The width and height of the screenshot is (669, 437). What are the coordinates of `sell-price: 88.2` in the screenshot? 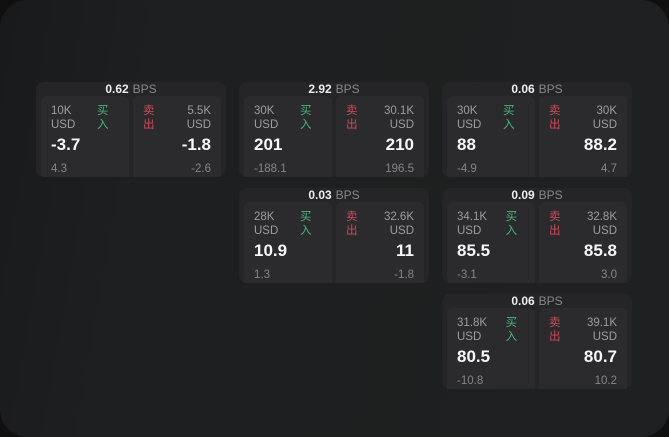 It's located at (600, 144).